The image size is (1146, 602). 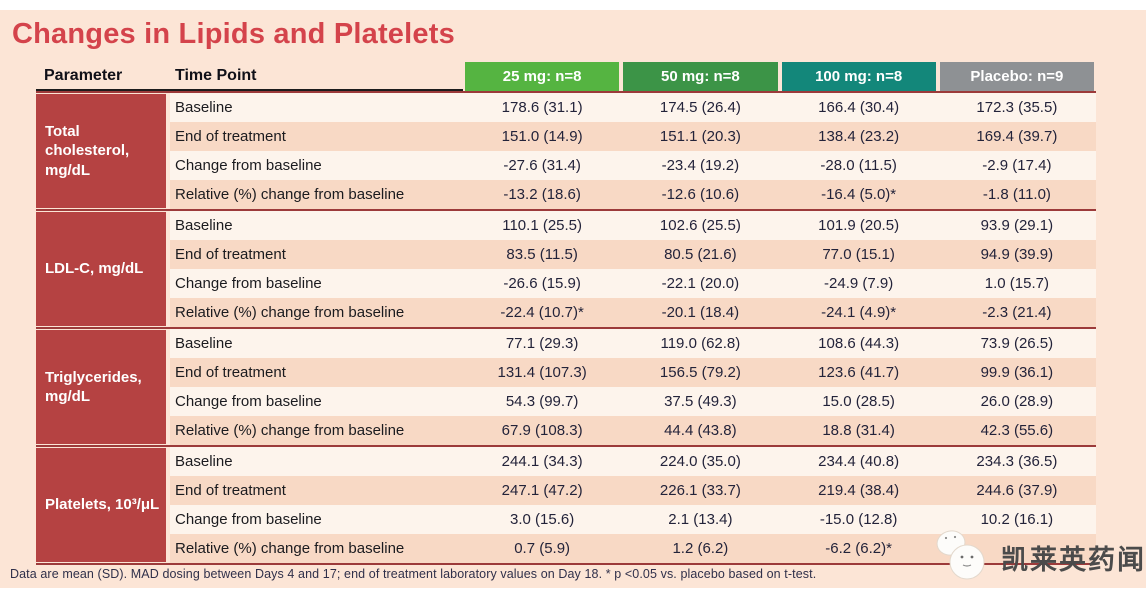 What do you see at coordinates (858, 461) in the screenshot?
I see `value-cell: 234.4 (40.8)` at bounding box center [858, 461].